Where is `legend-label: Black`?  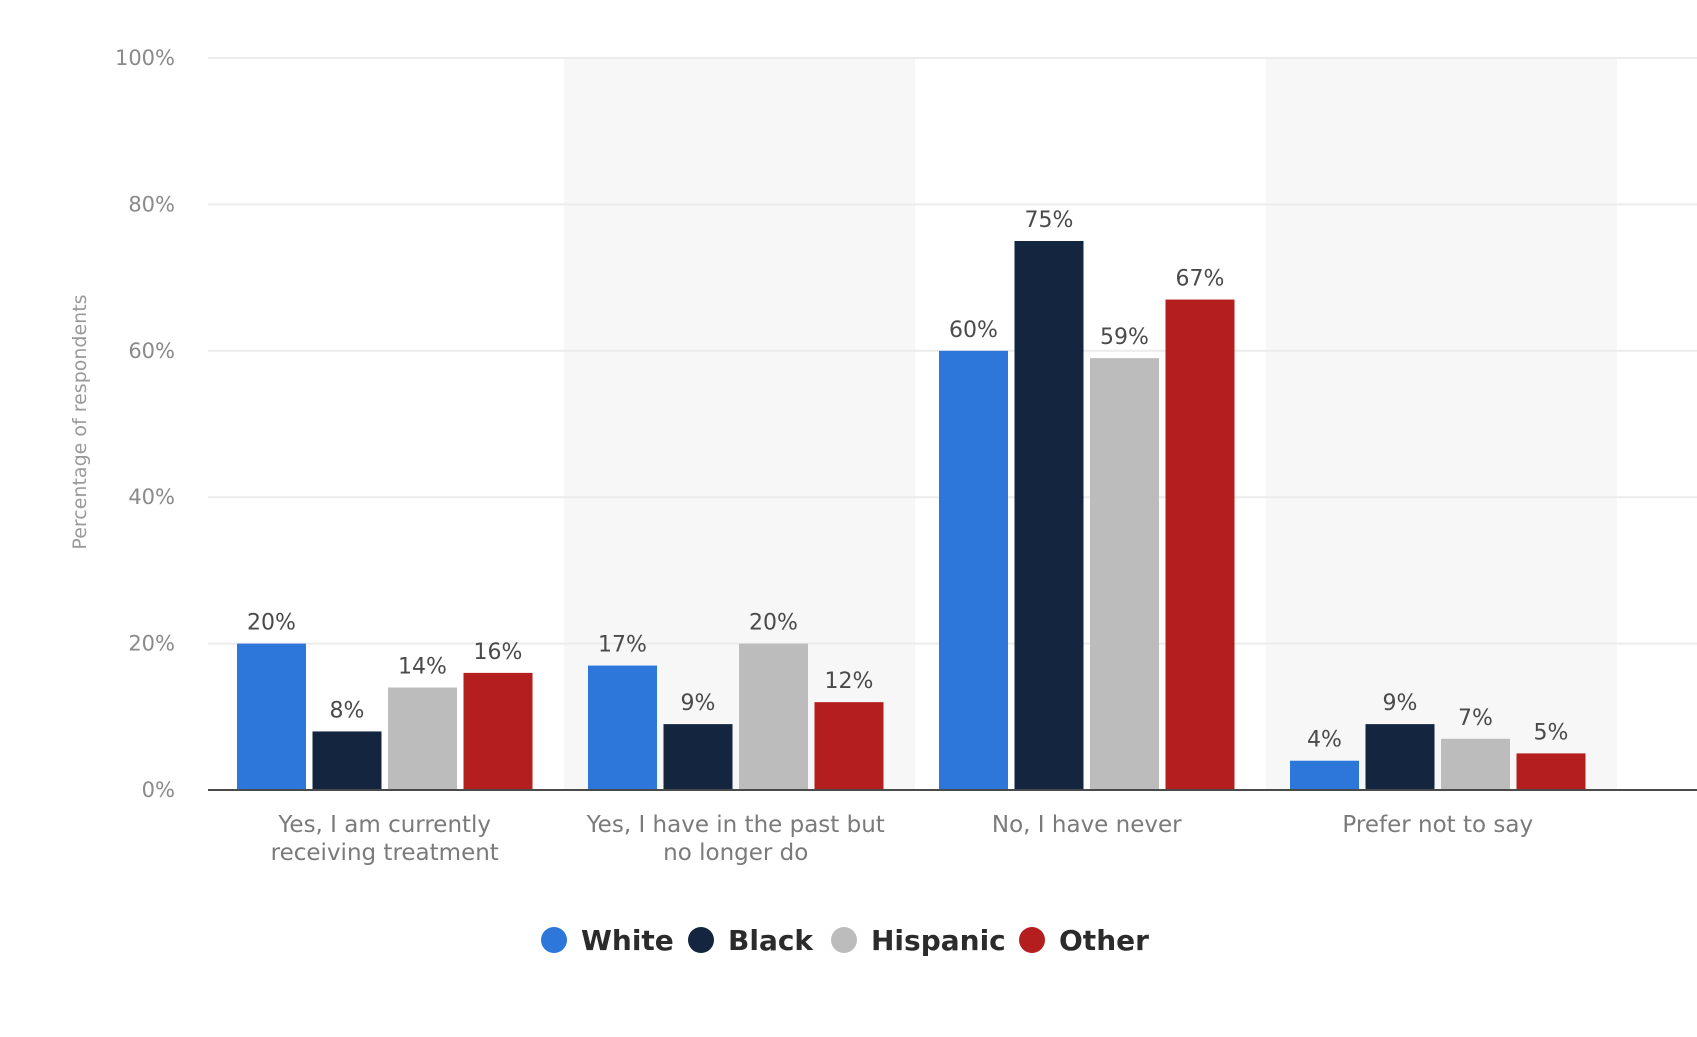
legend-label: Black is located at coordinates (771, 940).